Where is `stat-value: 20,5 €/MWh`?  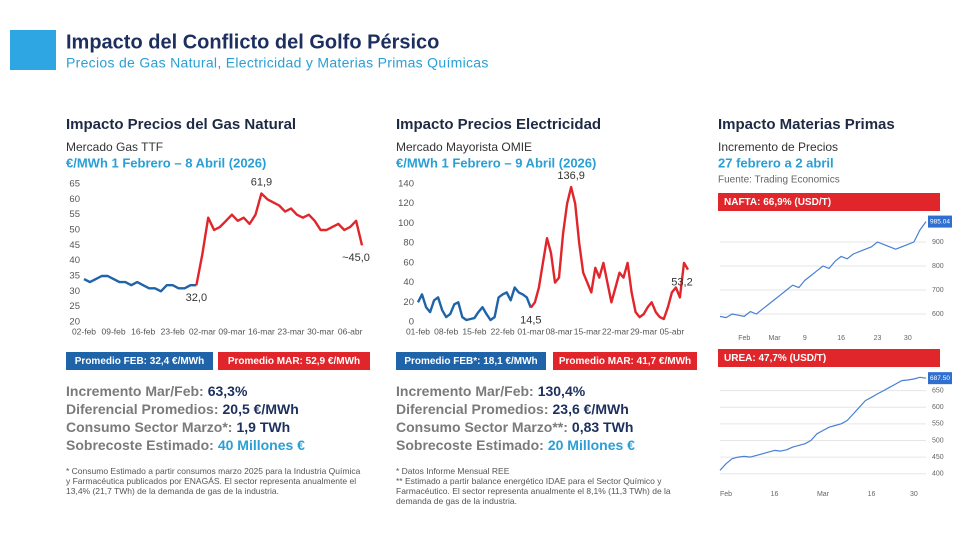 stat-value: 20,5 €/MWh is located at coordinates (261, 409).